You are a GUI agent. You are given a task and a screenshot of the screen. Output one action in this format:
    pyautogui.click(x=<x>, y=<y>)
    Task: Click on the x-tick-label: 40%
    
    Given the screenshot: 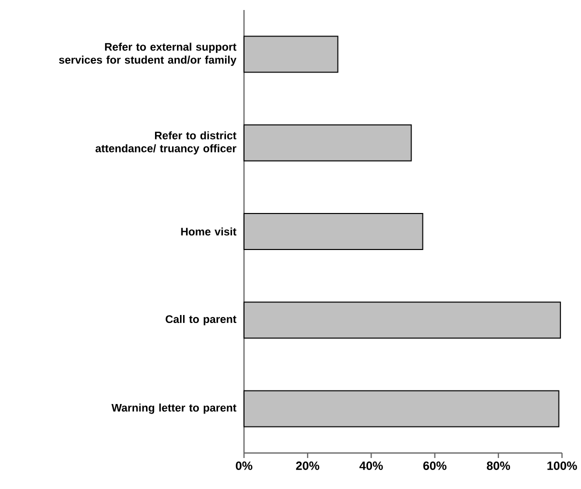 What is the action you would take?
    pyautogui.click(x=371, y=466)
    